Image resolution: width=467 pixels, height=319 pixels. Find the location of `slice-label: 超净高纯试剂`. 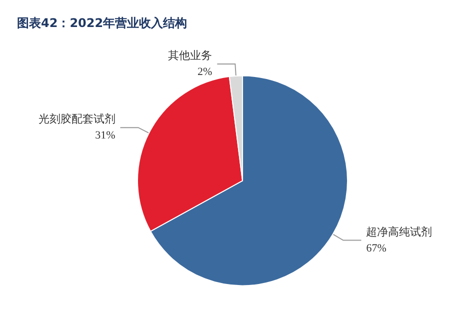

slice-label: 超净高纯试剂 is located at coordinates (399, 231).